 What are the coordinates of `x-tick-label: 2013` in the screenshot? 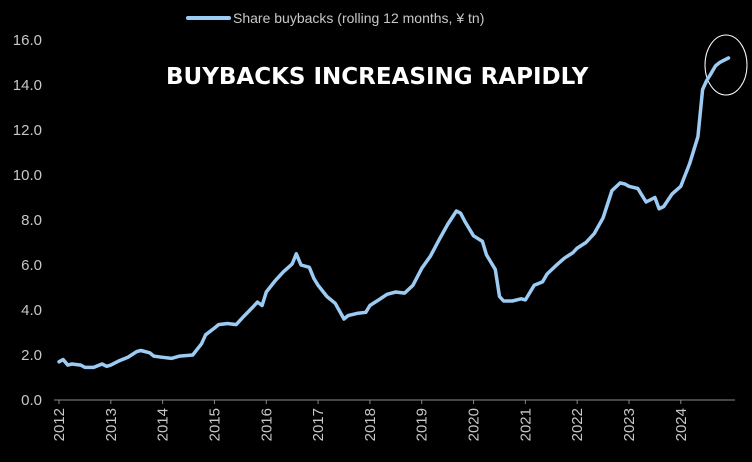 It's located at (111, 424).